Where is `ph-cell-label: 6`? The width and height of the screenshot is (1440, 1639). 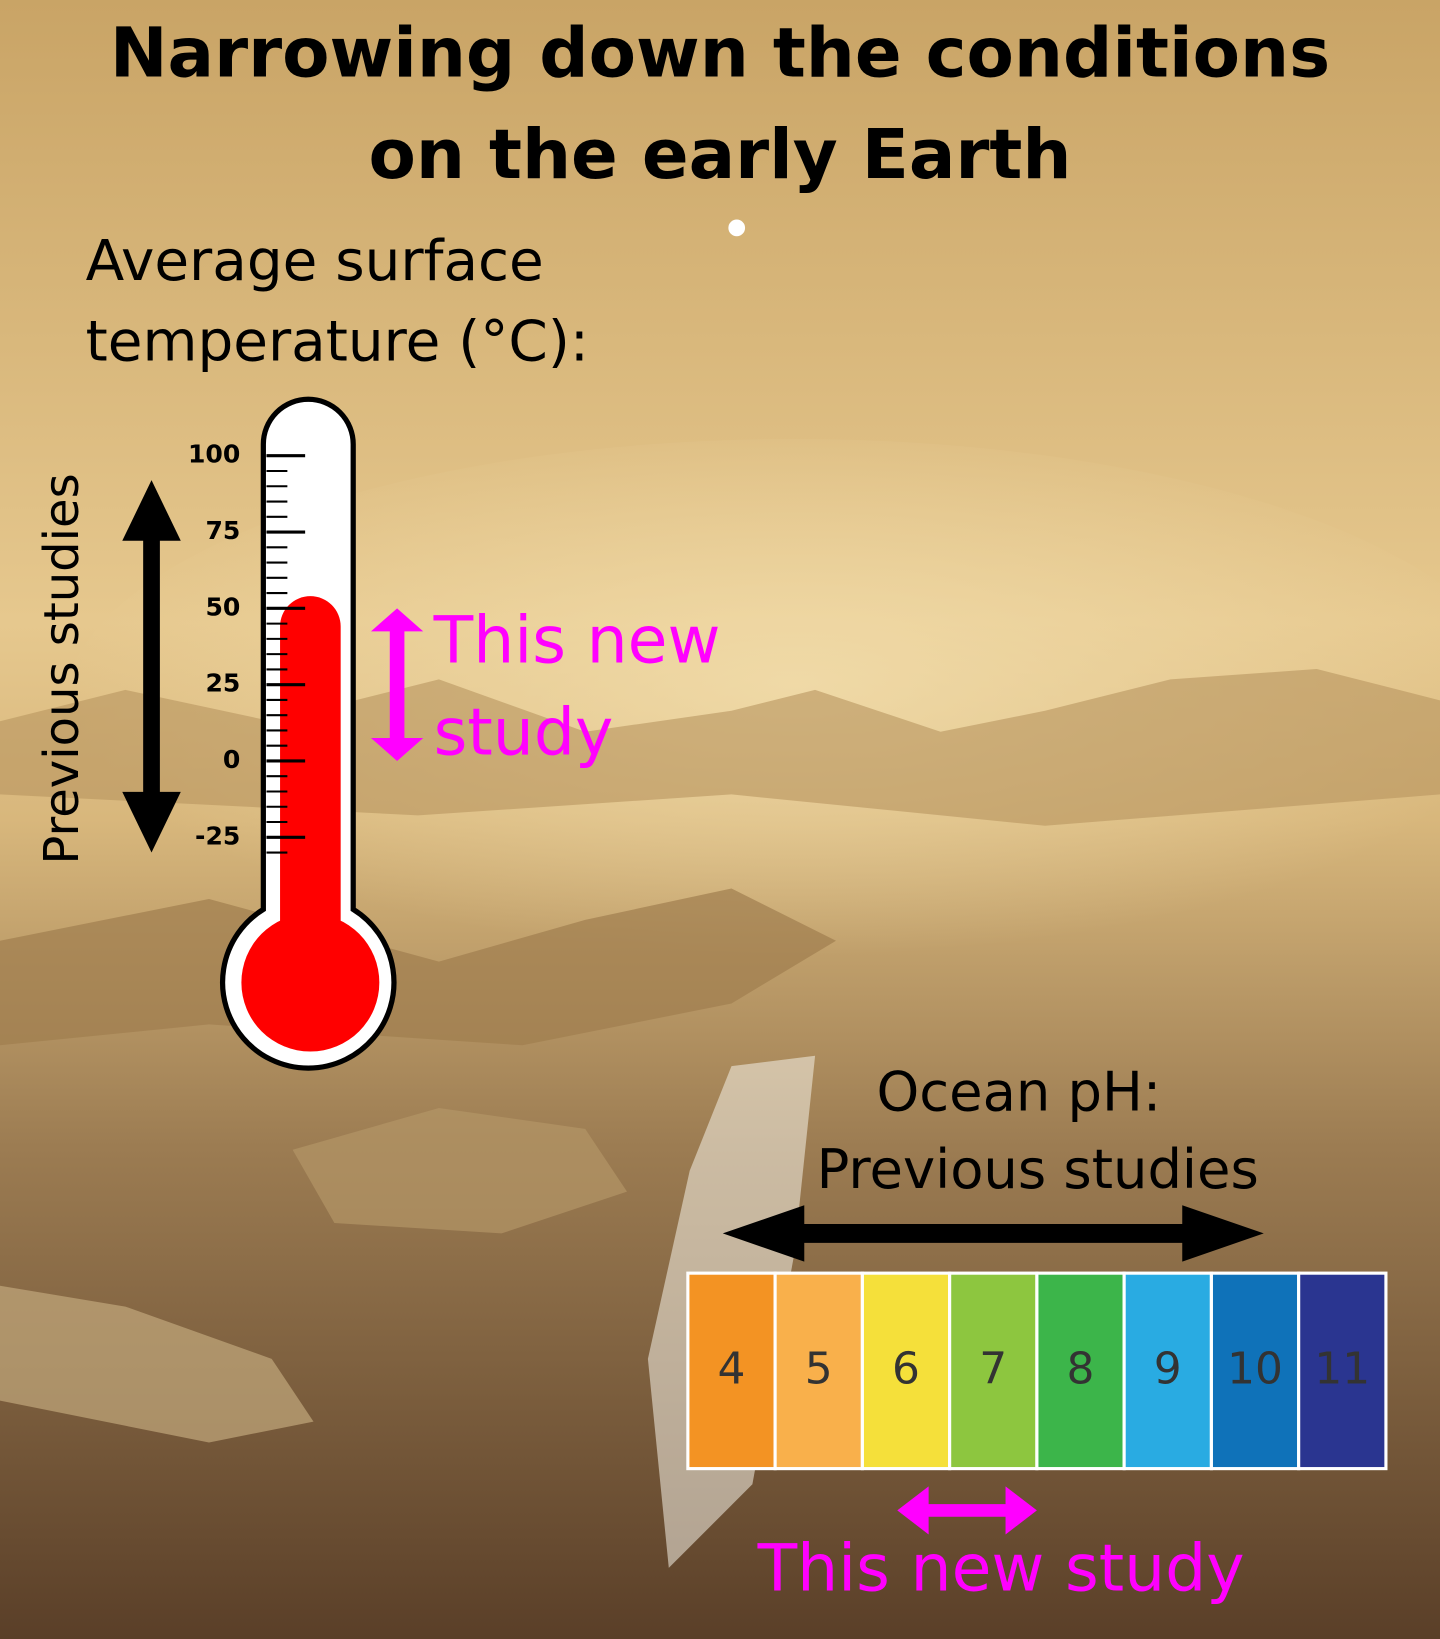 ph-cell-label: 6 is located at coordinates (906, 1368).